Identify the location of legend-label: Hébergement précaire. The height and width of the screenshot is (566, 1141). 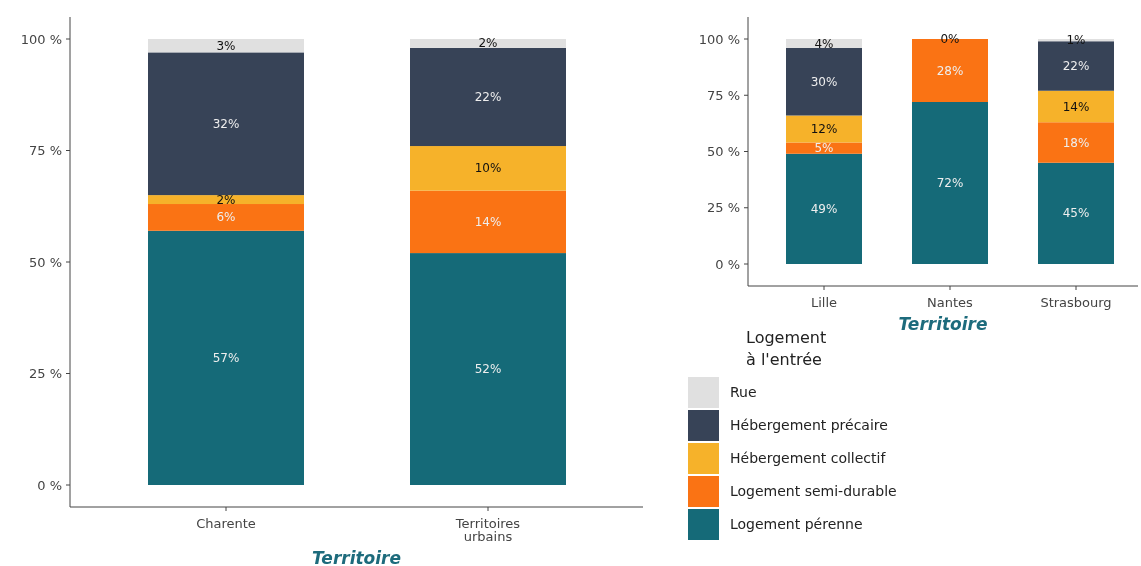
(809, 425).